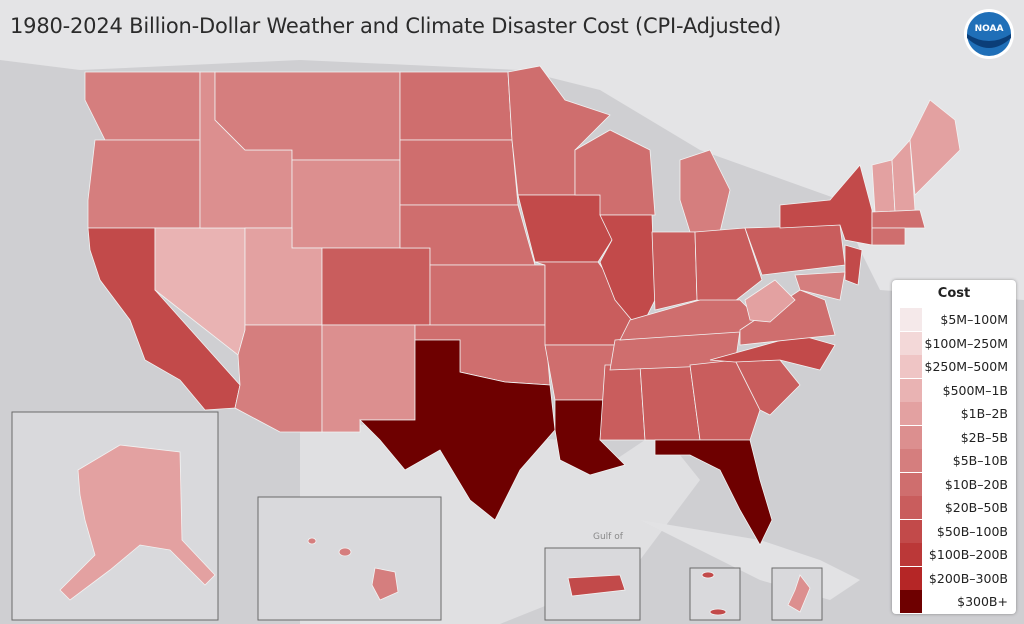 The height and width of the screenshot is (624, 1024). What do you see at coordinates (820, 286) in the screenshot?
I see `state-maryland` at bounding box center [820, 286].